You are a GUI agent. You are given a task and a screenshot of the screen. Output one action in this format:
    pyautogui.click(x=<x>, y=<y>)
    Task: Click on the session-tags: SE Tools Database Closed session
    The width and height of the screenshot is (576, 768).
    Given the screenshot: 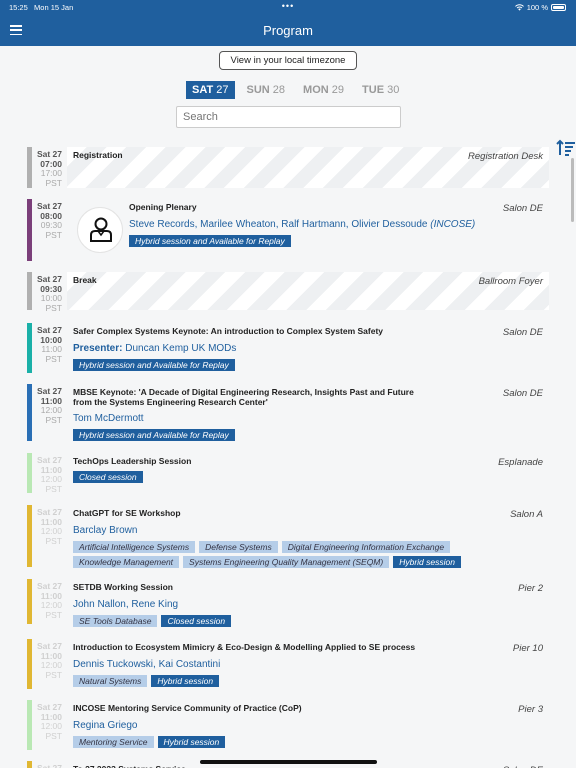 What is the action you would take?
    pyautogui.click(x=308, y=620)
    